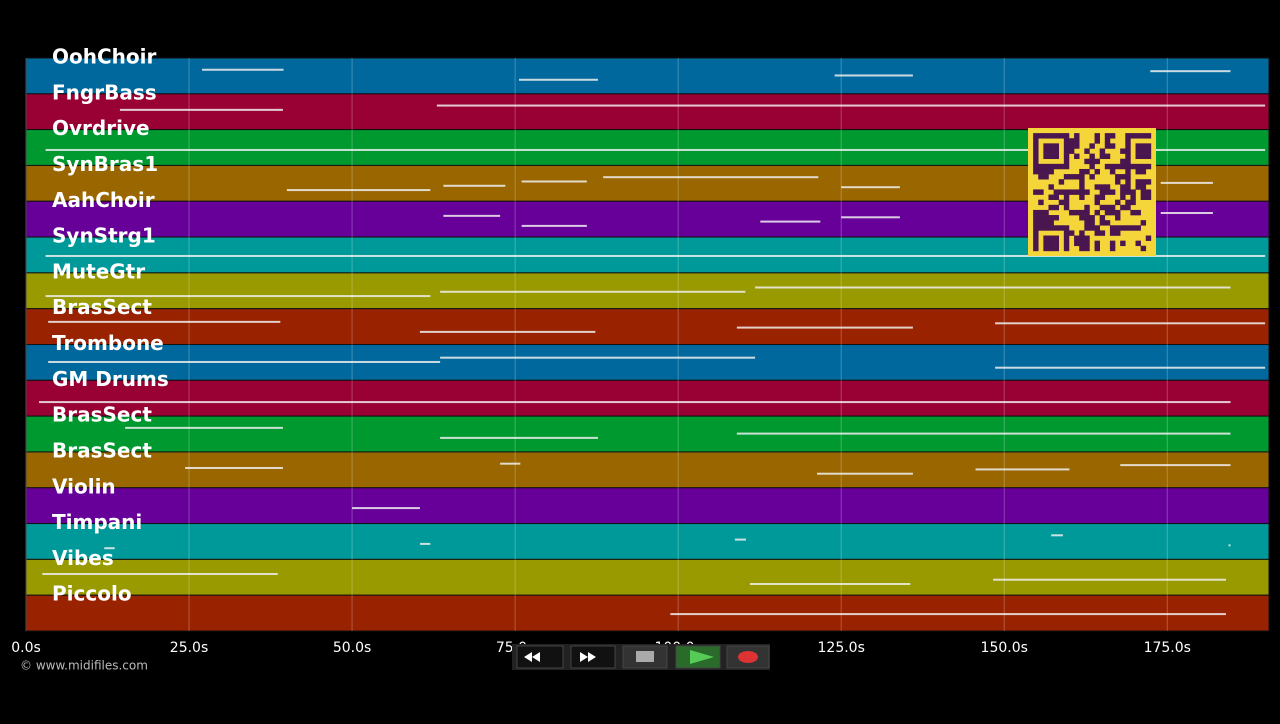  What do you see at coordinates (92, 594) in the screenshot?
I see `track-name: Piccolo` at bounding box center [92, 594].